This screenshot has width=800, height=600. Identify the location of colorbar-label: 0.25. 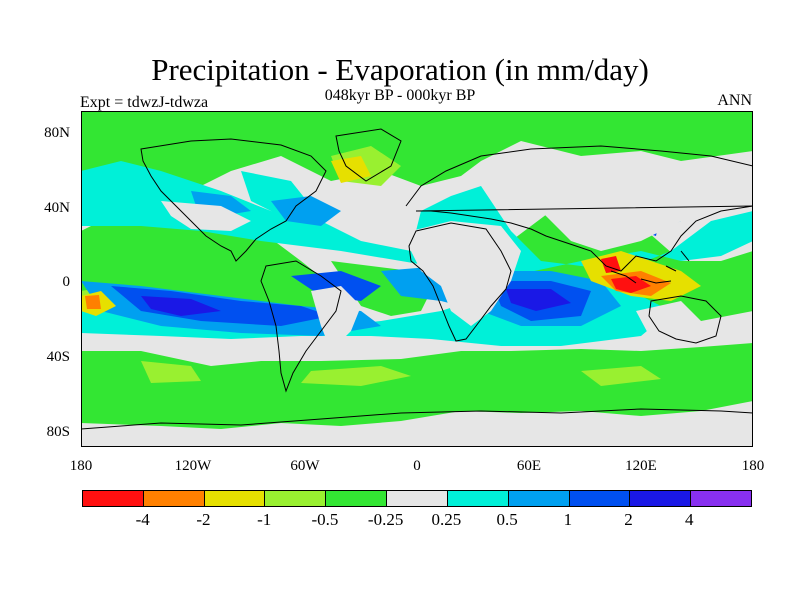
(446, 519).